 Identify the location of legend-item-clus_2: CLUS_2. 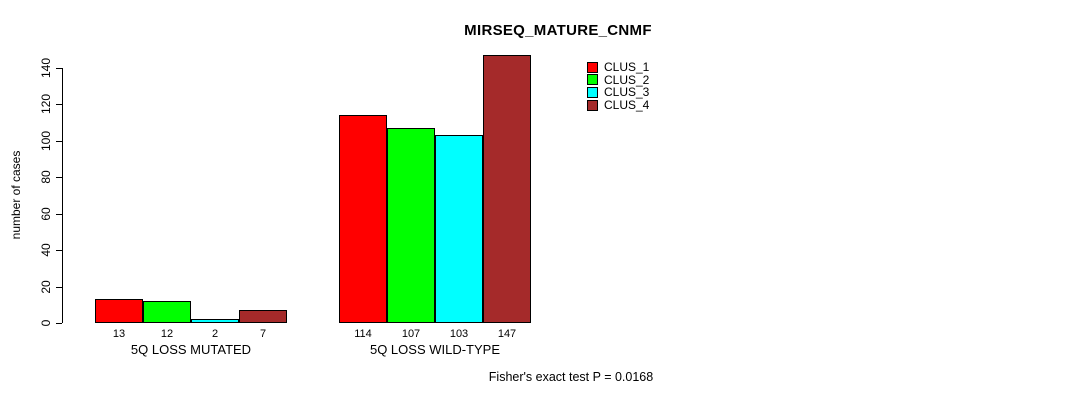
(618, 80).